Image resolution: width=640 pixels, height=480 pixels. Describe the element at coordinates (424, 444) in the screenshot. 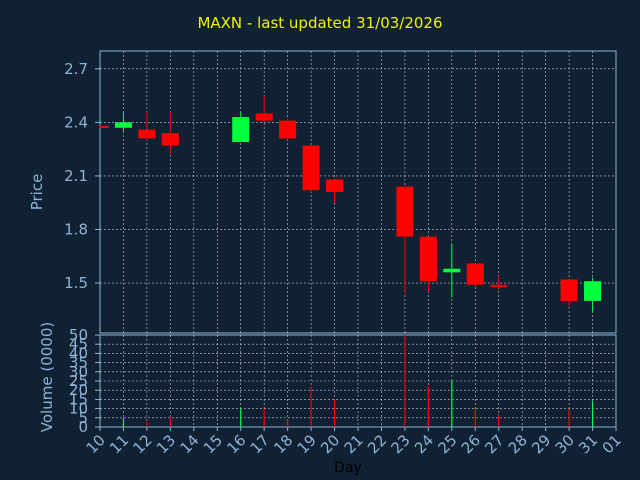

I see `x-tick-label: 24` at that location.